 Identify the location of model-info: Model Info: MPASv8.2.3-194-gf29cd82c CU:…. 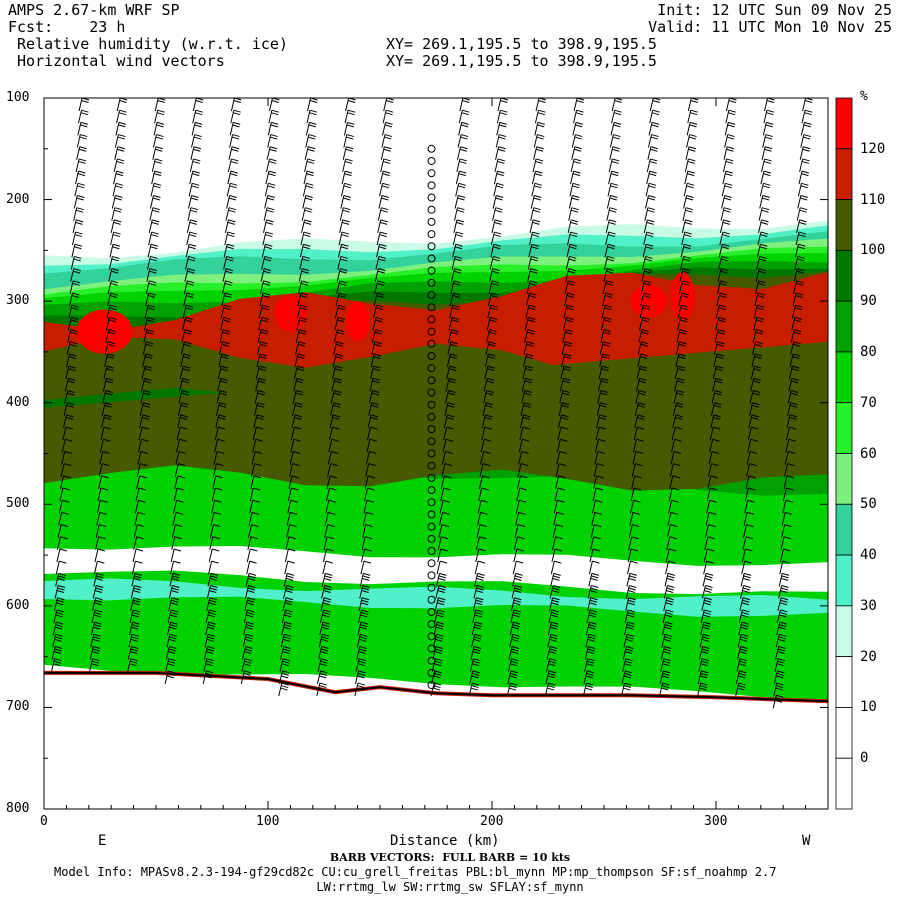
(415, 872).